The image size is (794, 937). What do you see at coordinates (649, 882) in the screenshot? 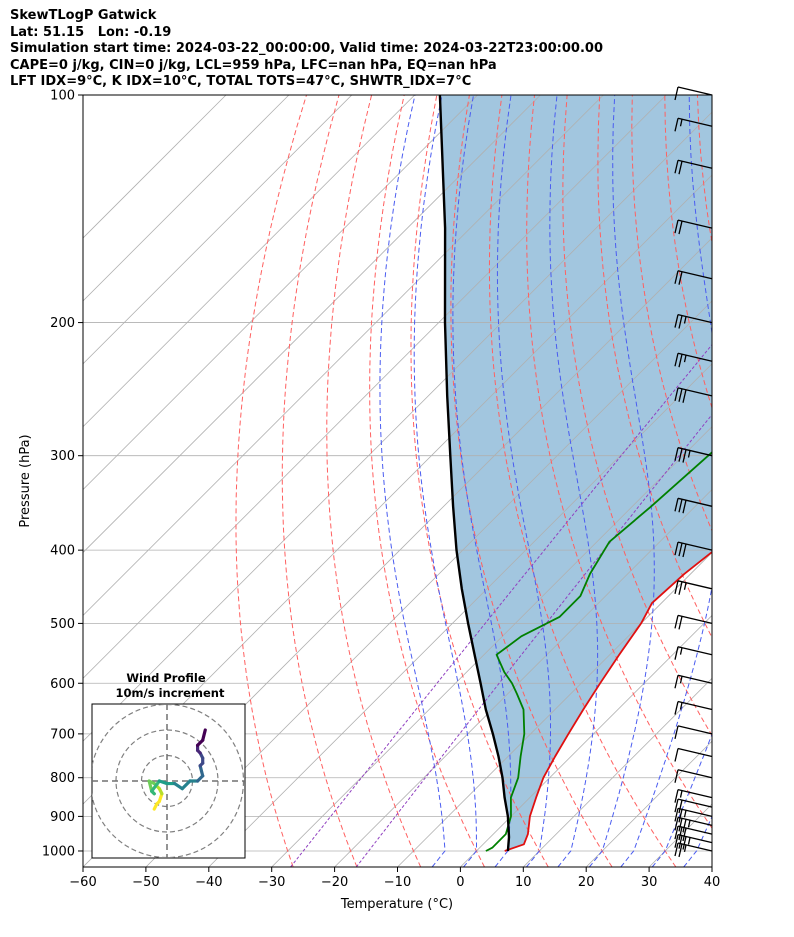
I see `x-tick-label: 30` at bounding box center [649, 882].